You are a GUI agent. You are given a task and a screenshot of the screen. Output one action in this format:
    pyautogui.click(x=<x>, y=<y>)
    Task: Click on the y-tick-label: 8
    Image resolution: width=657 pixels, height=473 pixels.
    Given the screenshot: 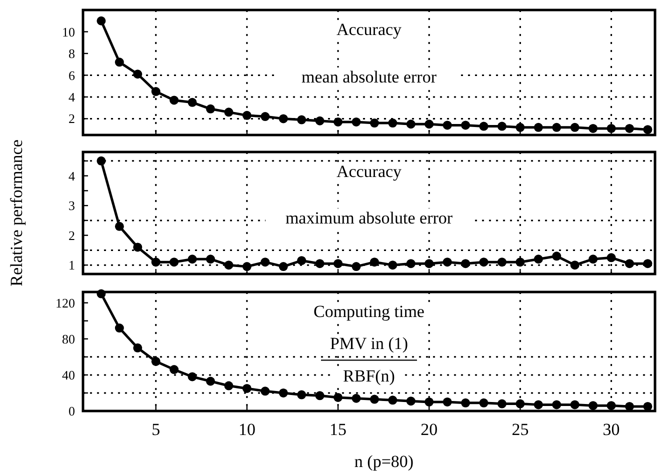 What is the action you would take?
    pyautogui.click(x=71, y=54)
    